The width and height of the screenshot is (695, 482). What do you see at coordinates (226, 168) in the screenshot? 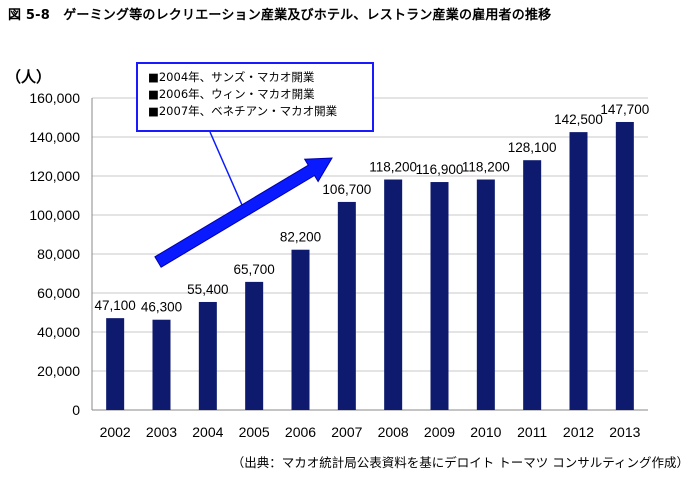
I see `annotation-connector` at bounding box center [226, 168].